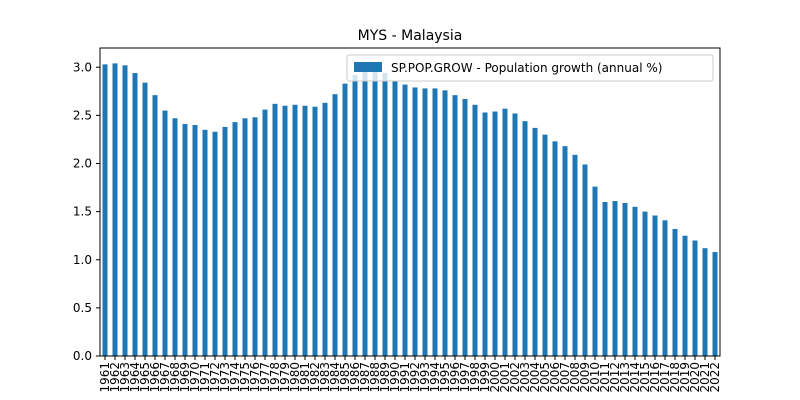  Describe the element at coordinates (205, 242) in the screenshot. I see `bar-1971` at that location.